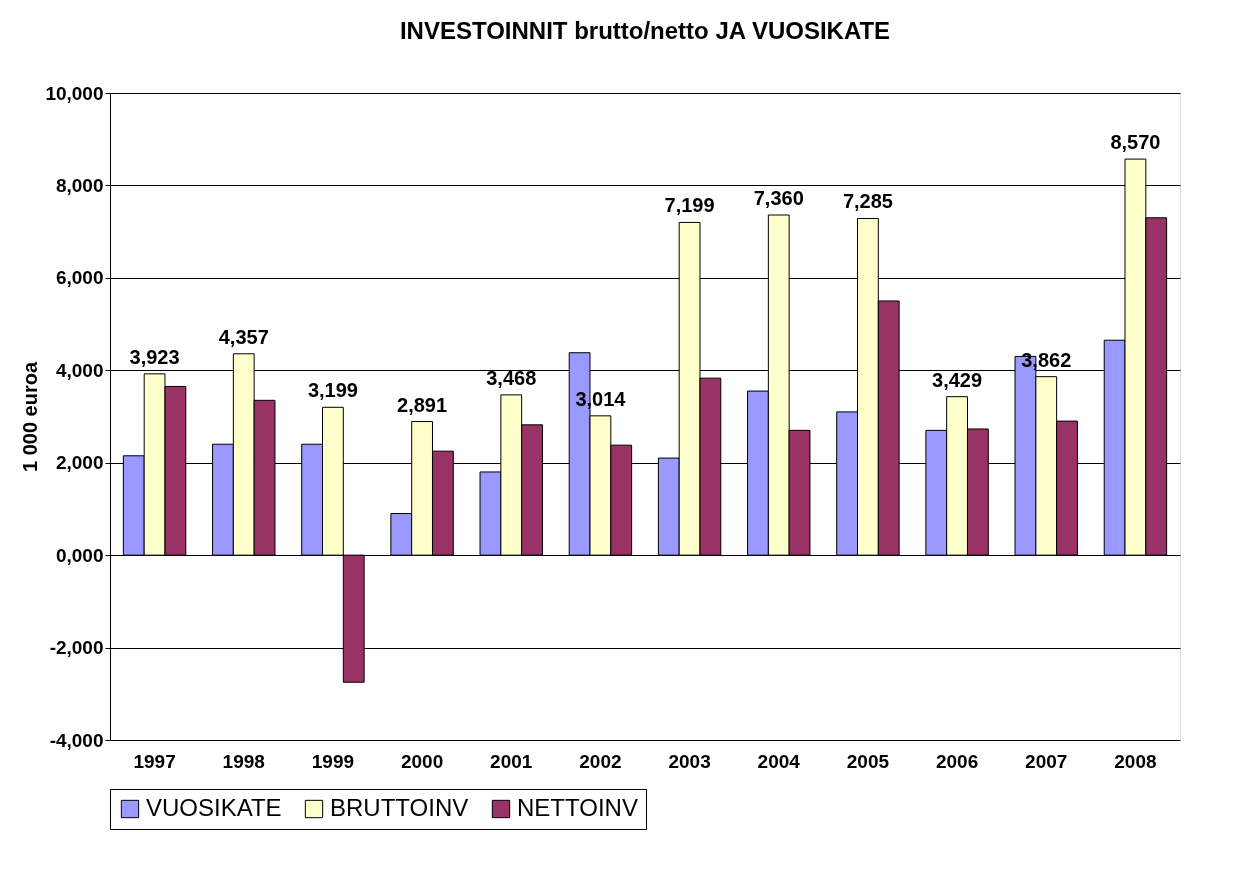 Image resolution: width=1246 pixels, height=881 pixels. Describe the element at coordinates (74, 93) in the screenshot. I see `y-tick-label: 10,000` at that location.